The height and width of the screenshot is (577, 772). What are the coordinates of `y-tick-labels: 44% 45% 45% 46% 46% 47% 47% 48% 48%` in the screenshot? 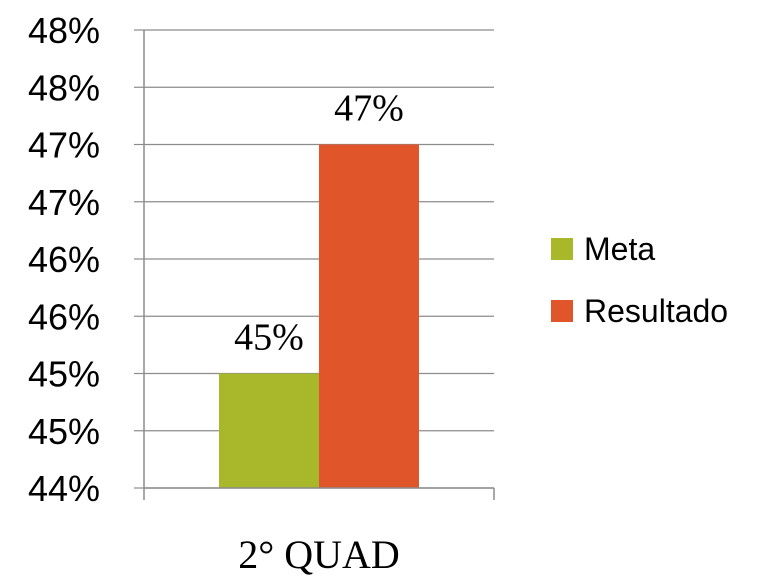 It's located at (64, 259).